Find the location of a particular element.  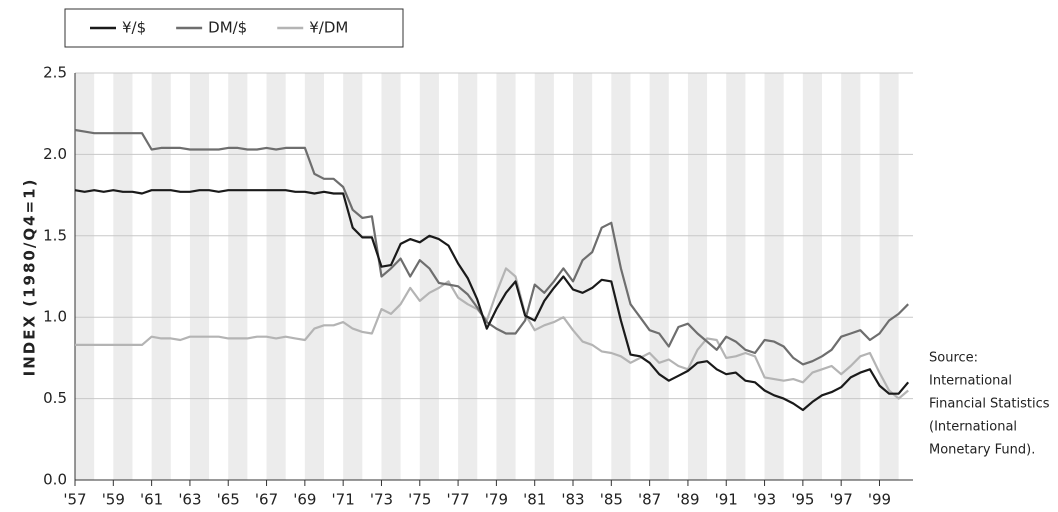

y-axis-label: INDEX (1980/Q4=1) is located at coordinates (30, 277).